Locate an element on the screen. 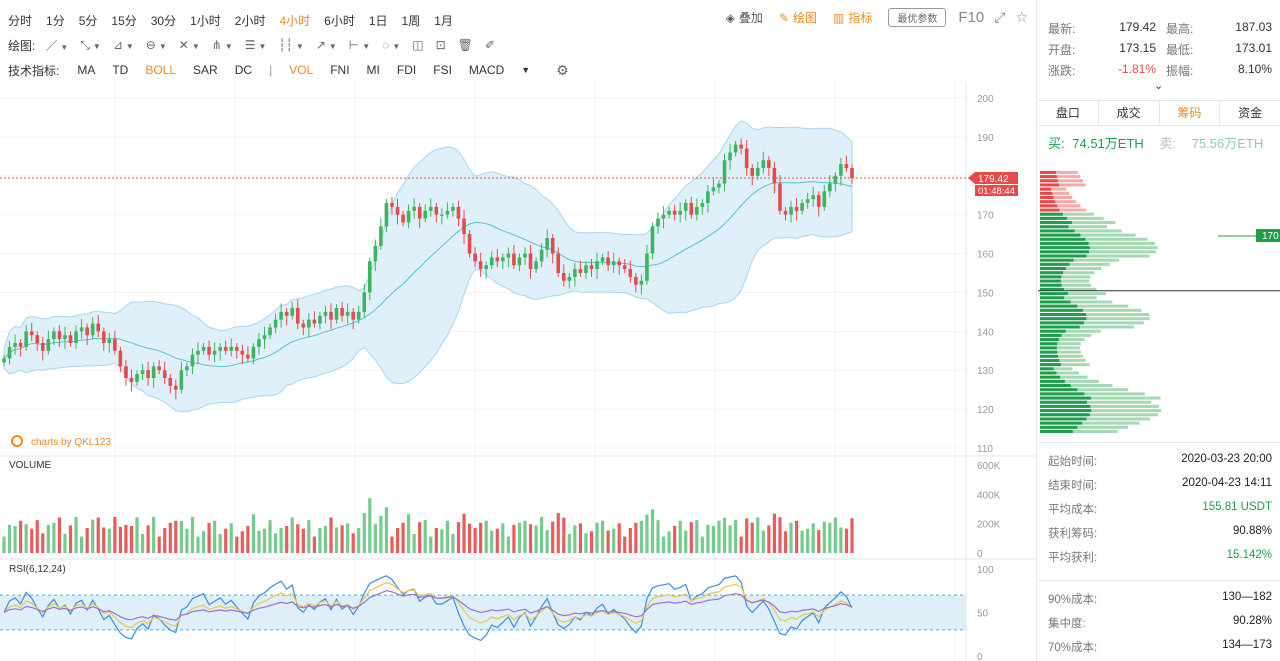  tab-筹码: 筹码 is located at coordinates (1190, 113).